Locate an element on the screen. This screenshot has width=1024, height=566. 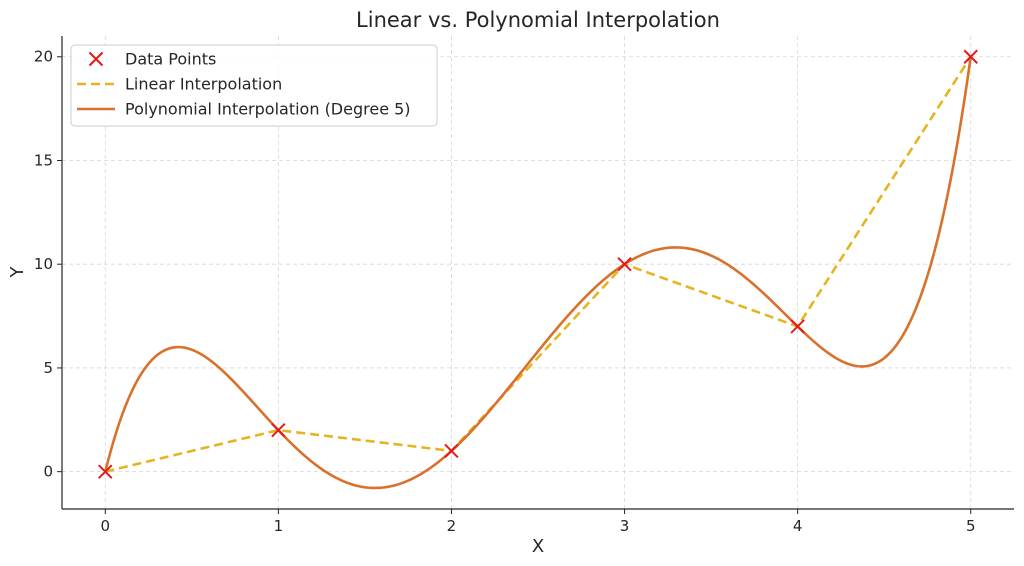
legend-marker-icon is located at coordinates (96, 59).